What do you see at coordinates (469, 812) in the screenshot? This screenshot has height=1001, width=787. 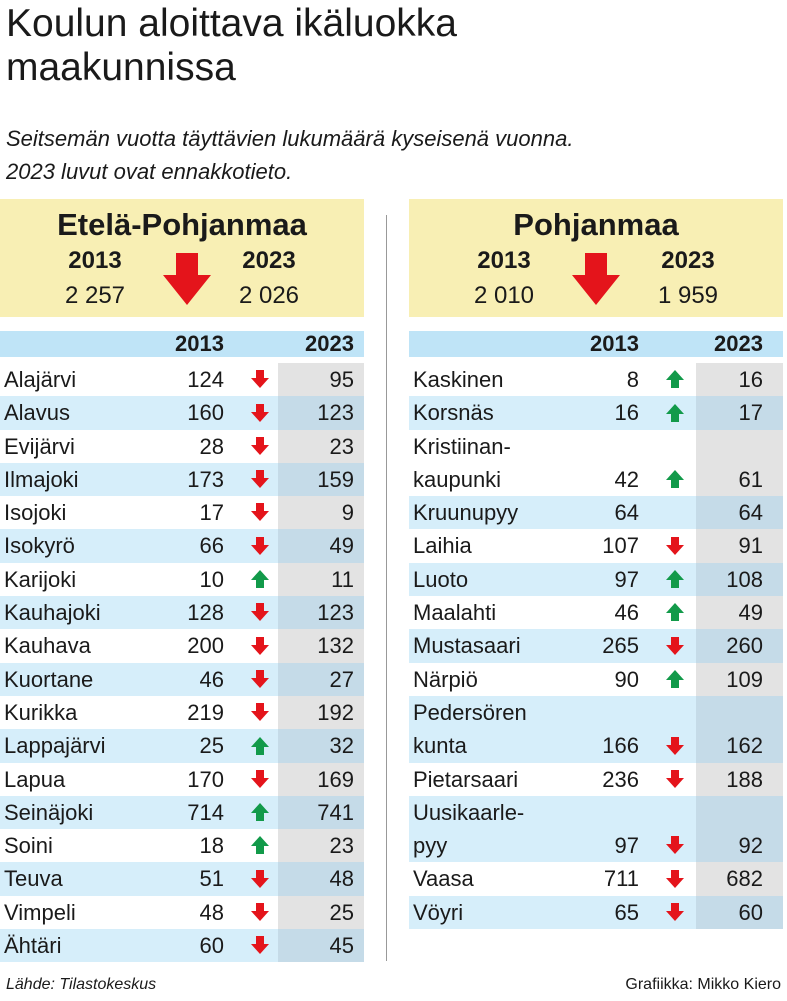 I see `municipality-name: Uusikaarle-` at bounding box center [469, 812].